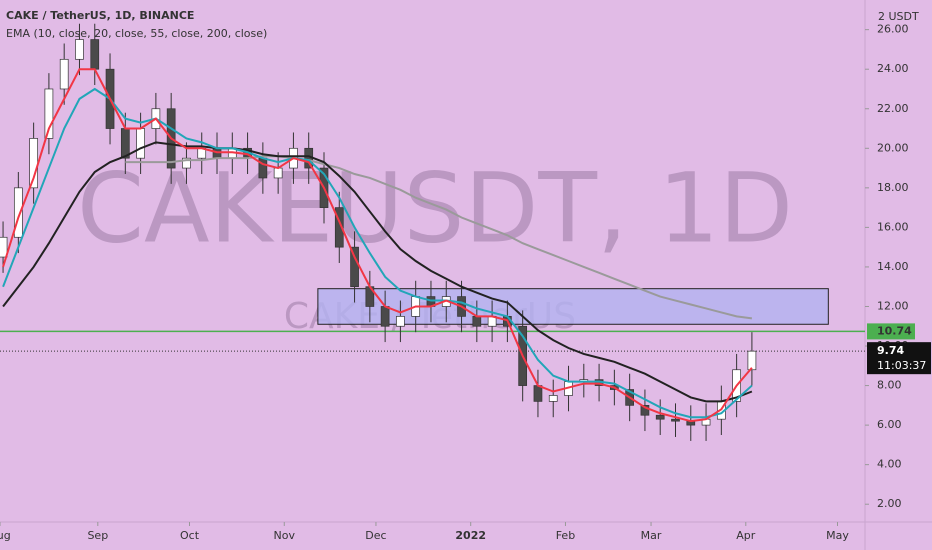 The height and width of the screenshot is (550, 932). What do you see at coordinates (5, 535) in the screenshot?
I see `x-tick-label: Aug` at bounding box center [5, 535].